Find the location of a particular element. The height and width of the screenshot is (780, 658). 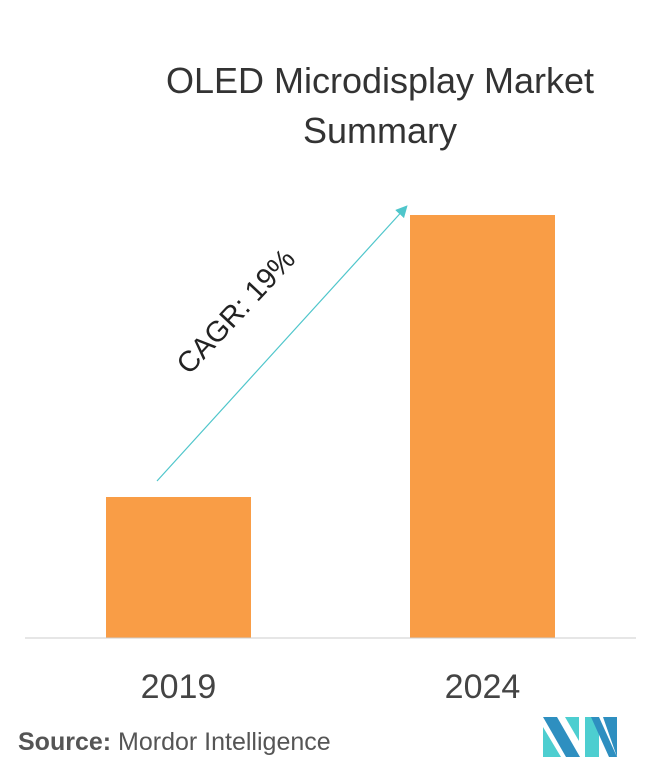

source-label: Source: is located at coordinates (65, 742).